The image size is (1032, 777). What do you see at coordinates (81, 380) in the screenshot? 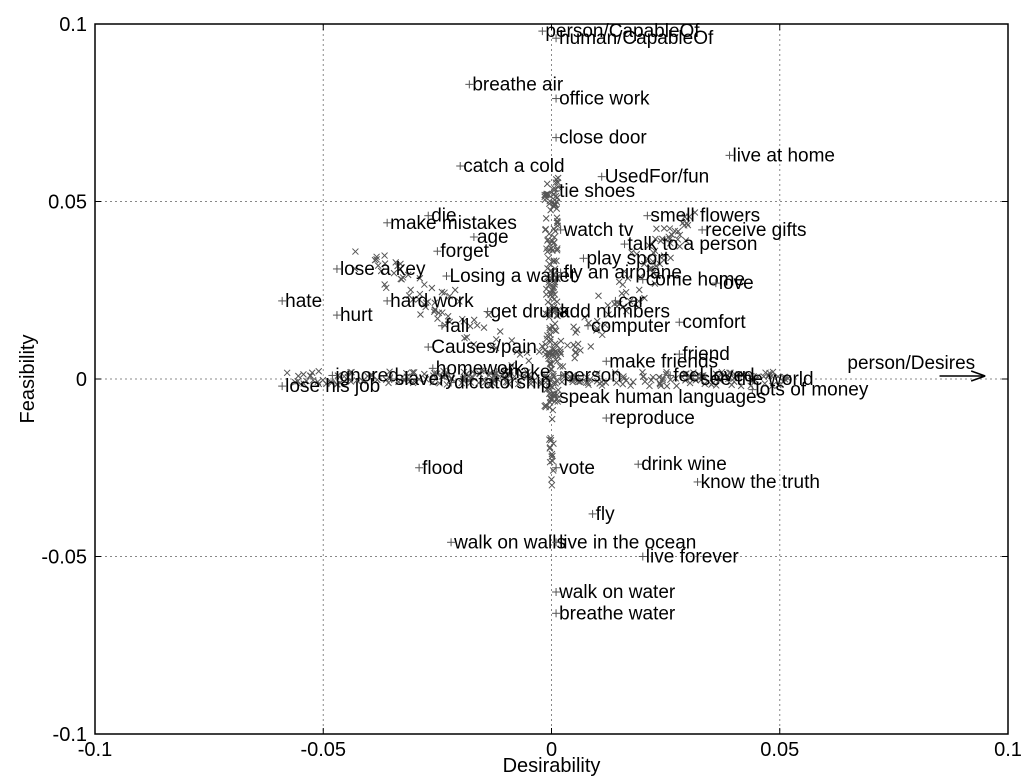
I see `y-tick-label: 0` at bounding box center [81, 380].